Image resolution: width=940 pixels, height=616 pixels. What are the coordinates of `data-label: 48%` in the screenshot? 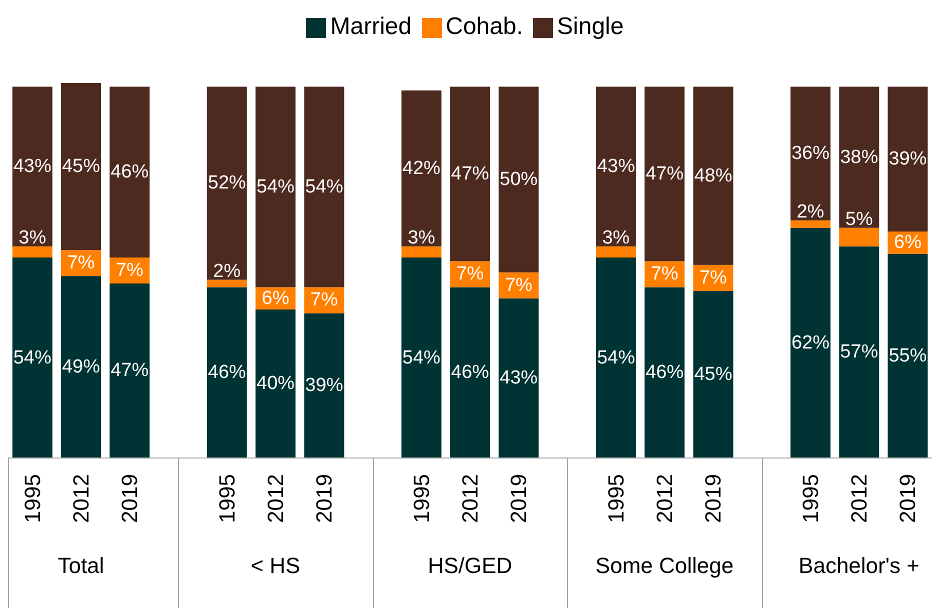 It's located at (713, 175).